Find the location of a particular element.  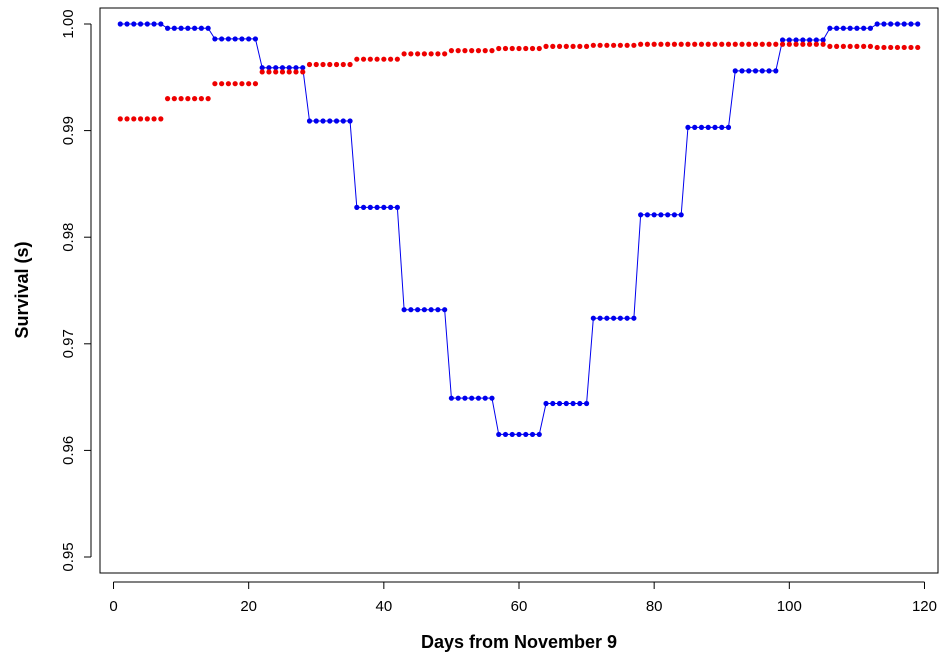

x-axis: 0 20 40 60 80 100 120 is located at coordinates (523, 598).